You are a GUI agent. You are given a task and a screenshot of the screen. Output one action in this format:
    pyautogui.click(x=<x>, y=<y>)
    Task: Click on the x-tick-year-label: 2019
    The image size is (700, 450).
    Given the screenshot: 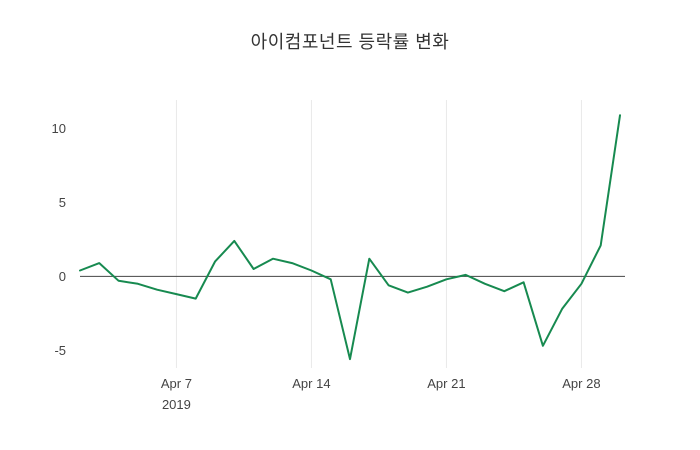 What is the action you would take?
    pyautogui.click(x=176, y=404)
    